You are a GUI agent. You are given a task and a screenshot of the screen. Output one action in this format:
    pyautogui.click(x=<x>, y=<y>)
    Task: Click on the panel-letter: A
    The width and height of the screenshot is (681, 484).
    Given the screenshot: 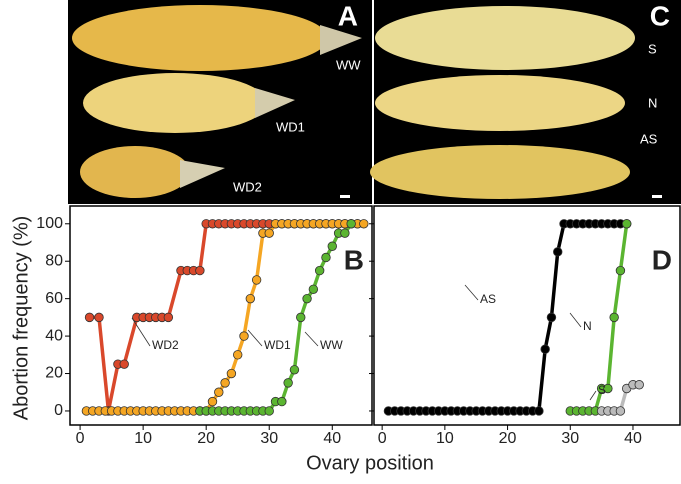 What is the action you would take?
    pyautogui.click(x=348, y=15)
    